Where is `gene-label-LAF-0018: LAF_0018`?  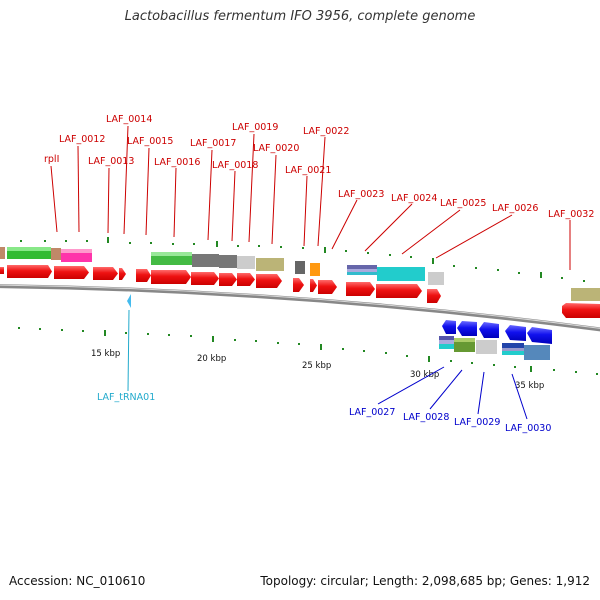 gene-label-LAF-0018: LAF_0018 is located at coordinates (235, 165).